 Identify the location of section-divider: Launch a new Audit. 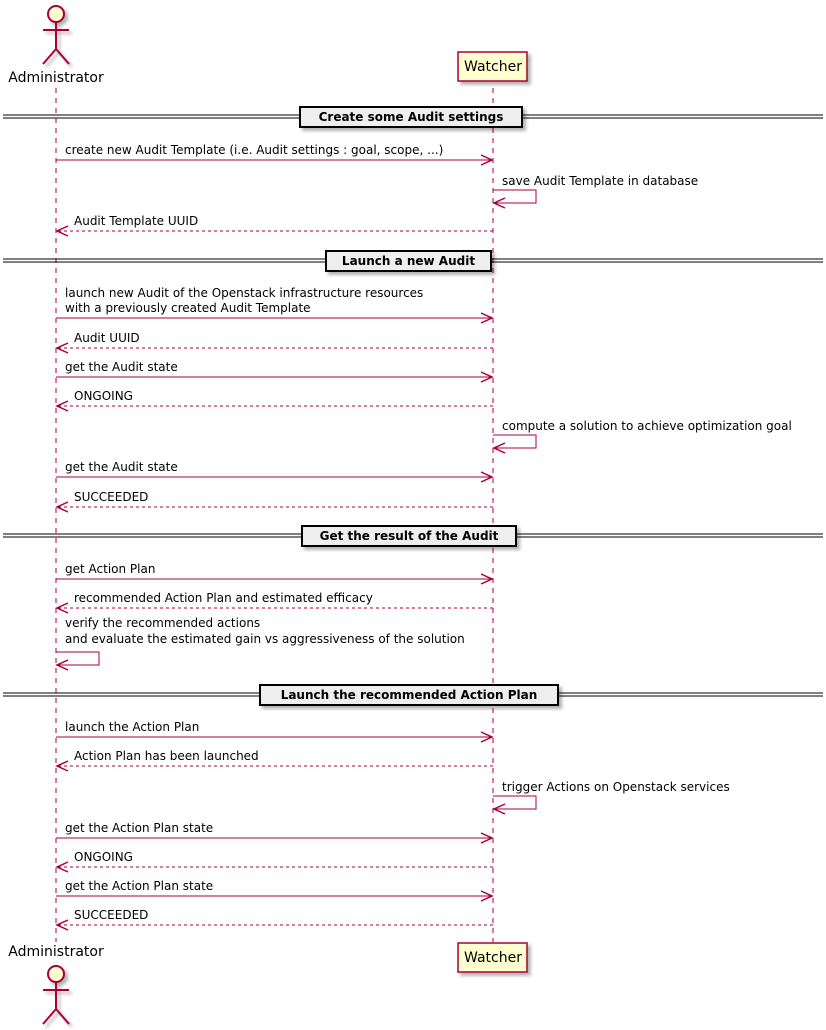
(413, 261).